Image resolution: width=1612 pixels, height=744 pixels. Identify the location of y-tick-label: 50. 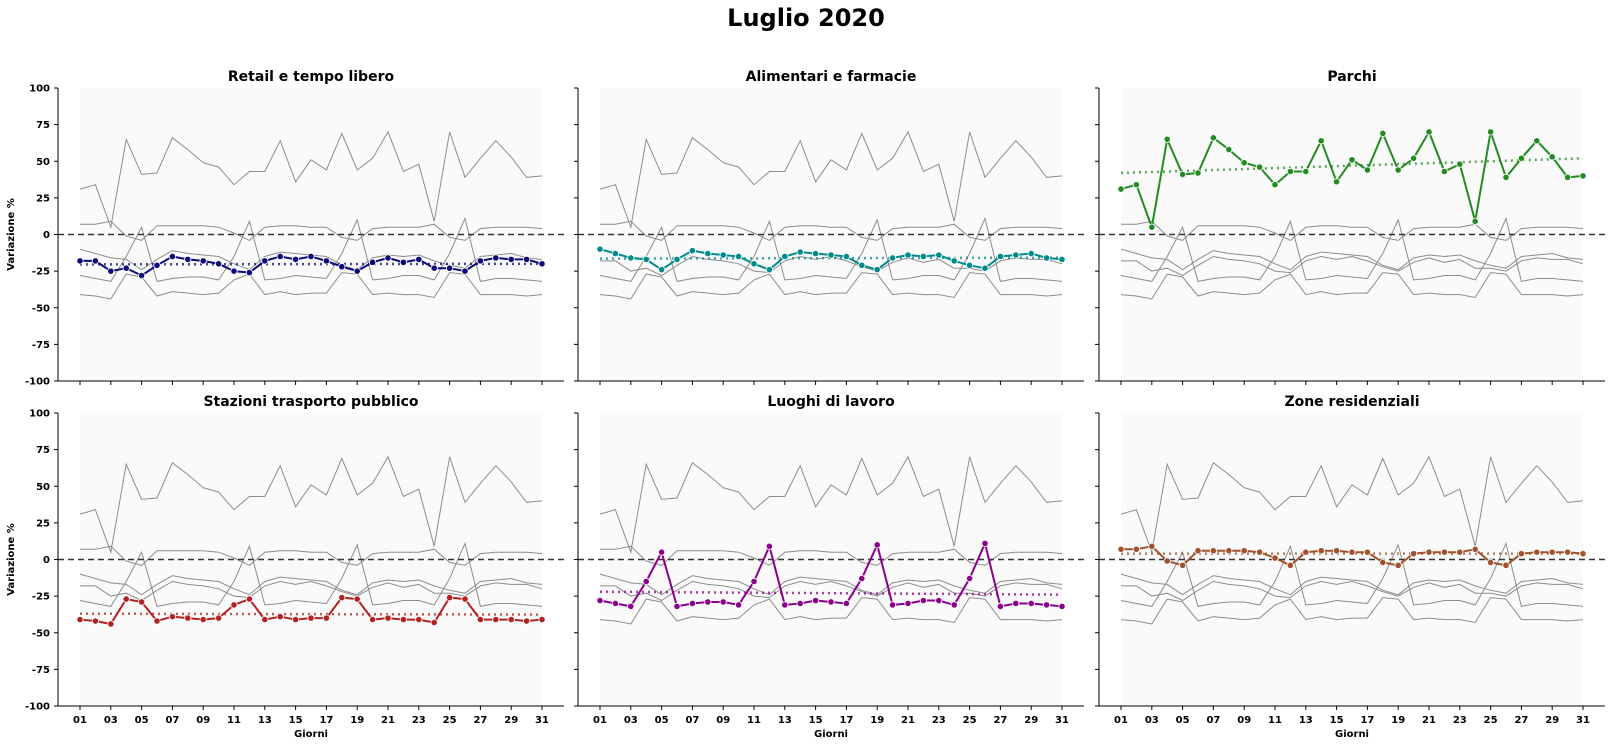
(43, 162).